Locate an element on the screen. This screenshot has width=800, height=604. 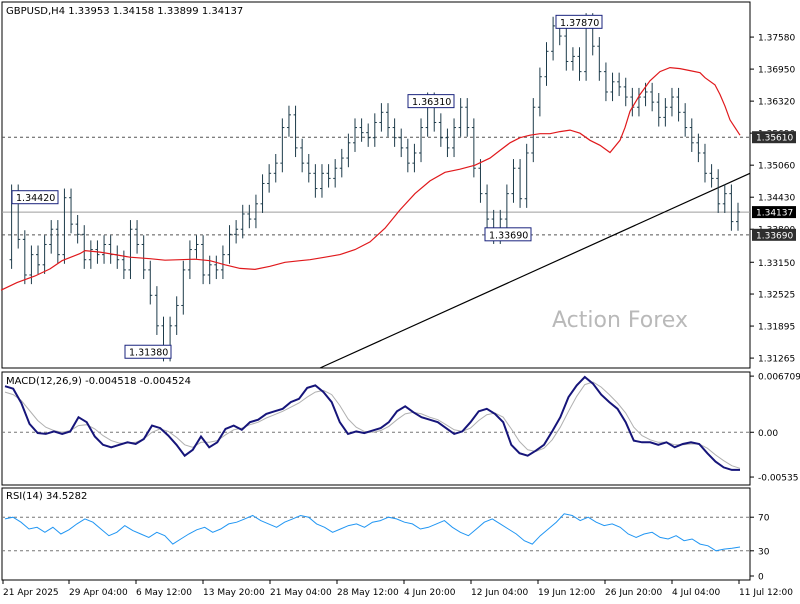
rsi-tick-label: 0 is located at coordinates (761, 578).